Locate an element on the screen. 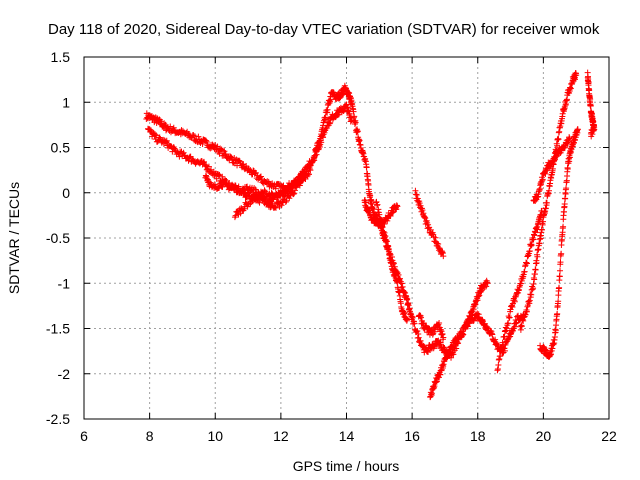 This screenshot has height=480, width=640. series-track-d is located at coordinates (269, 195).